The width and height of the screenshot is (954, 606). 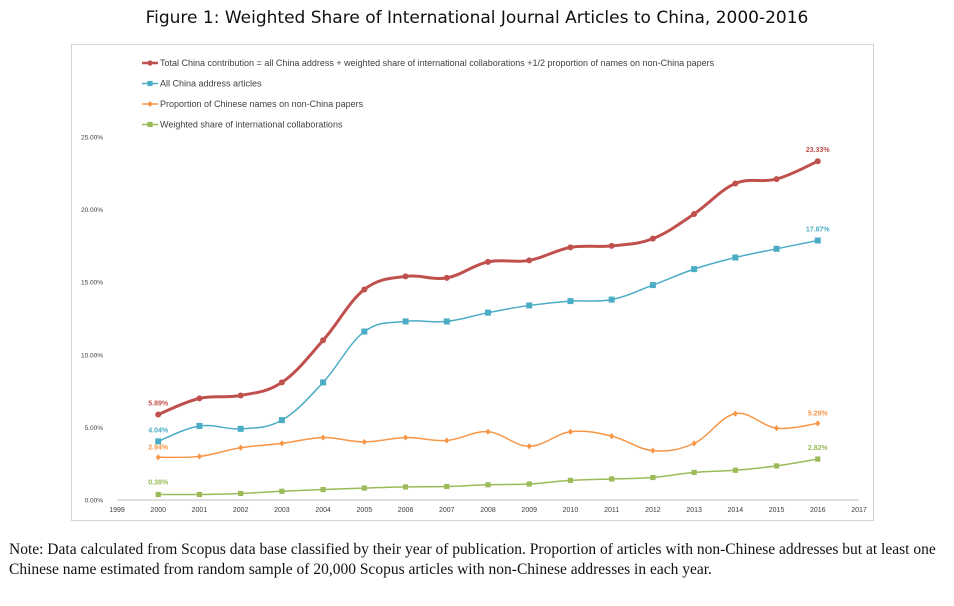 I want to click on y-tick-label: 5.00%, so click(x=94, y=428).